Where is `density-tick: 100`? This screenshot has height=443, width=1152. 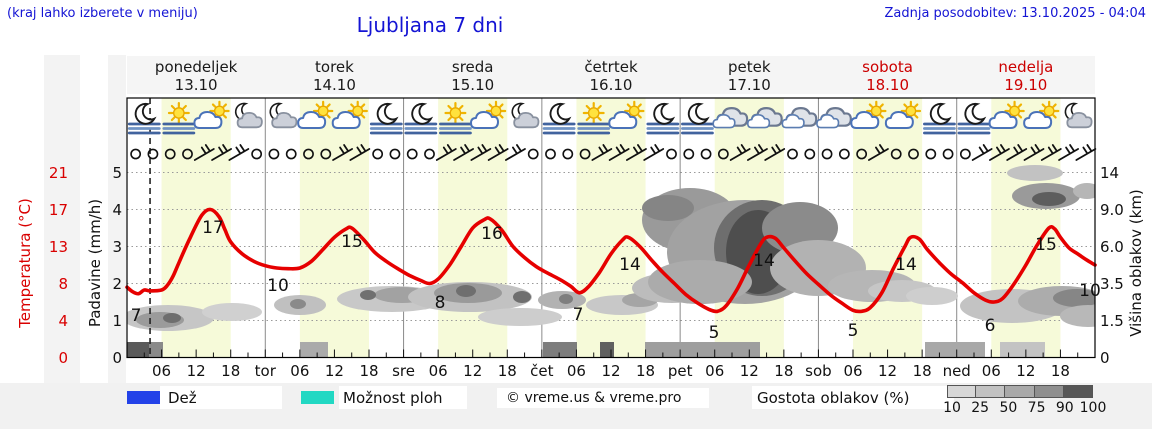
density-tick: 100 is located at coordinates (1093, 408).